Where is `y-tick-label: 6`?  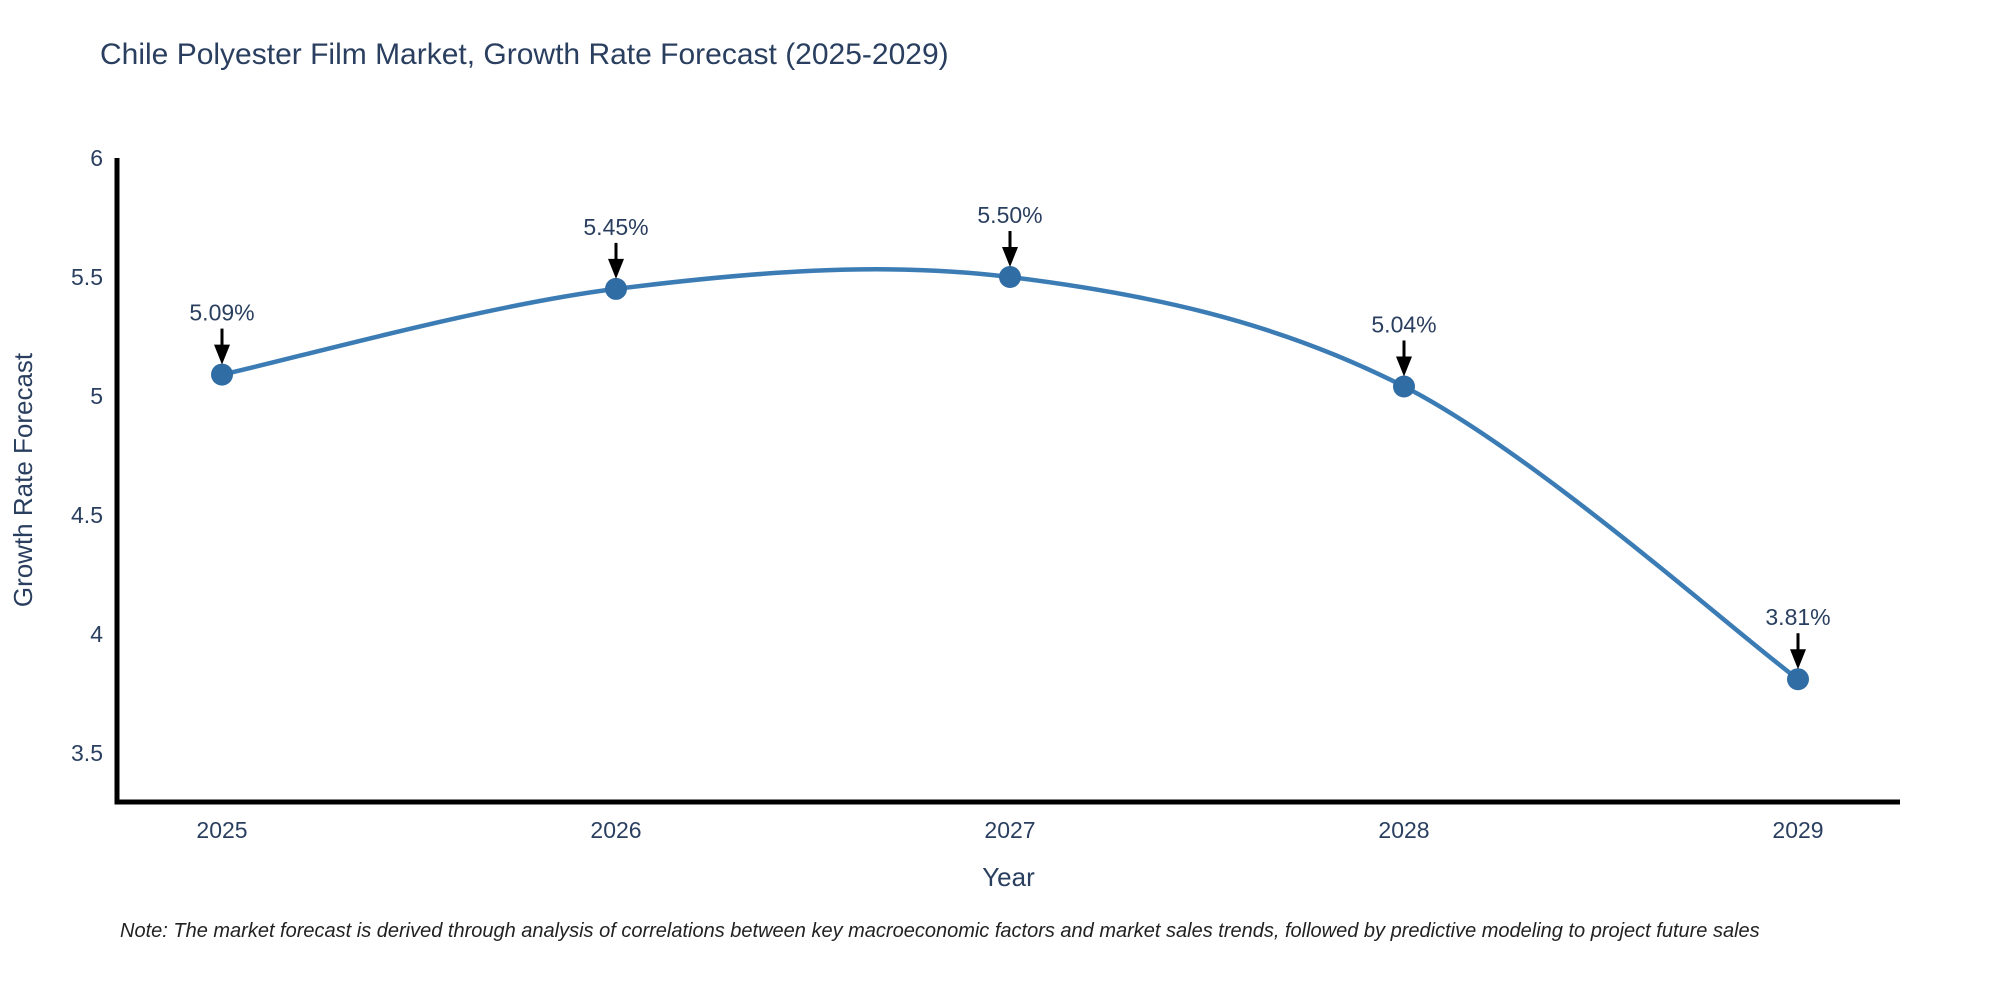 y-tick-label: 6 is located at coordinates (96, 158).